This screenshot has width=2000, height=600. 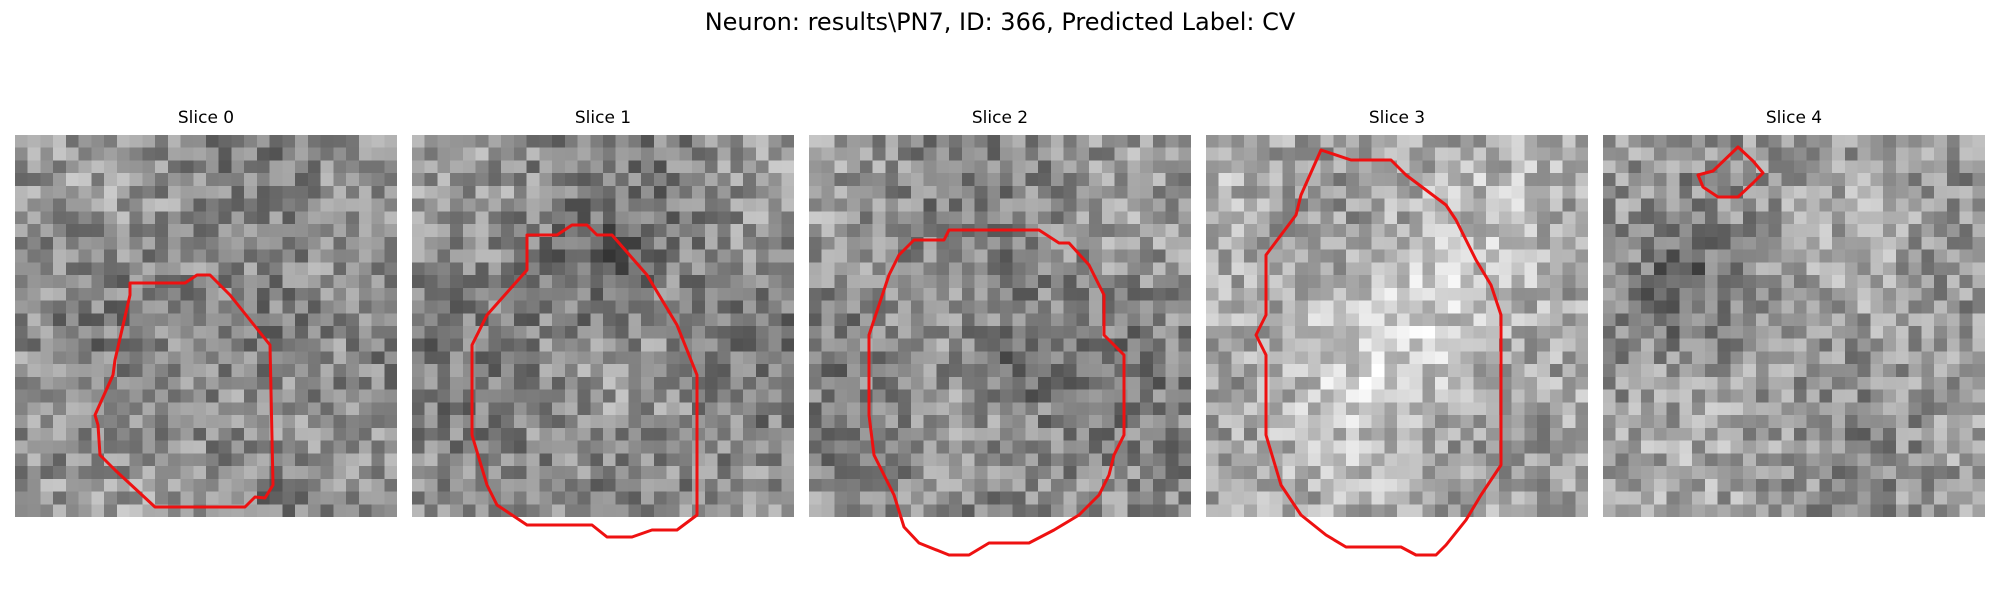 I want to click on slice-title-0: Slice 0, so click(x=206, y=118).